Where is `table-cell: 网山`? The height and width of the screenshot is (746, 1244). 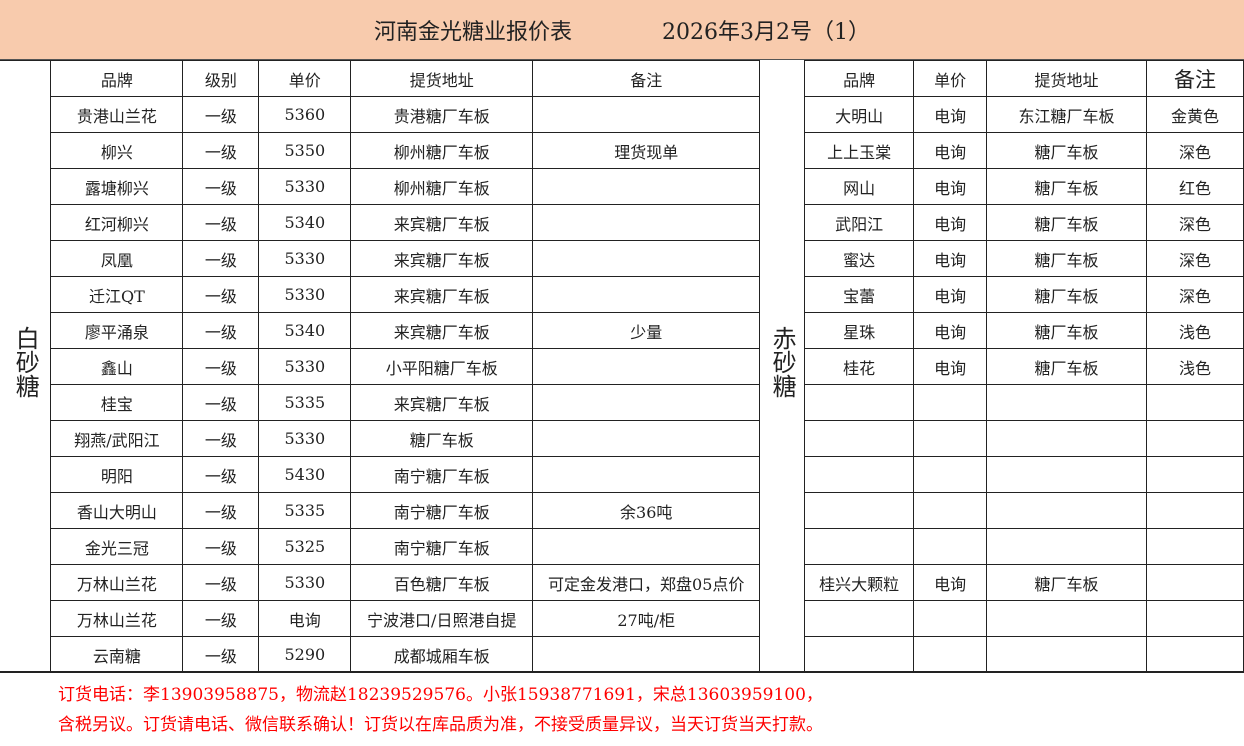 table-cell: 网山 is located at coordinates (859, 186).